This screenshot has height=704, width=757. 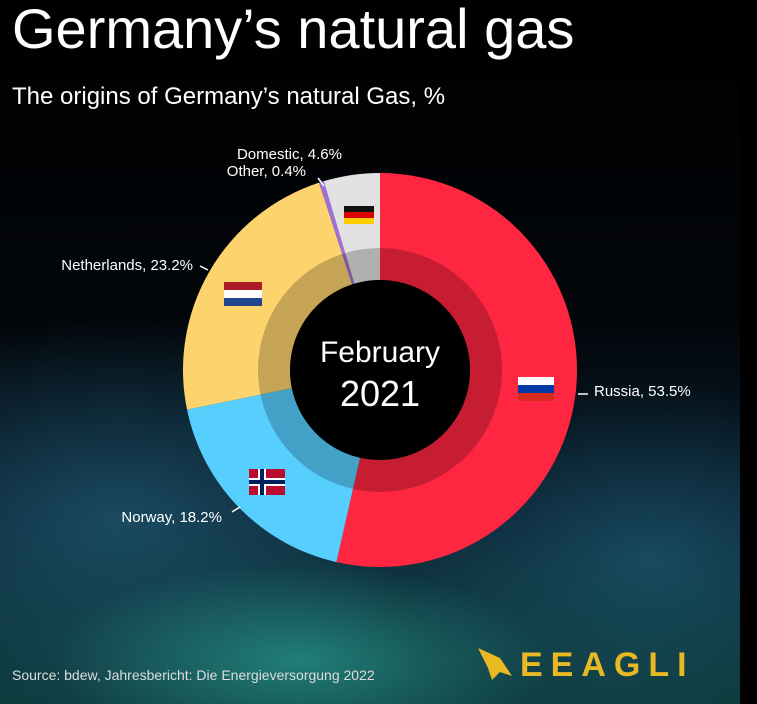 What do you see at coordinates (289, 154) in the screenshot?
I see `data-label: Domestic, 4.6%` at bounding box center [289, 154].